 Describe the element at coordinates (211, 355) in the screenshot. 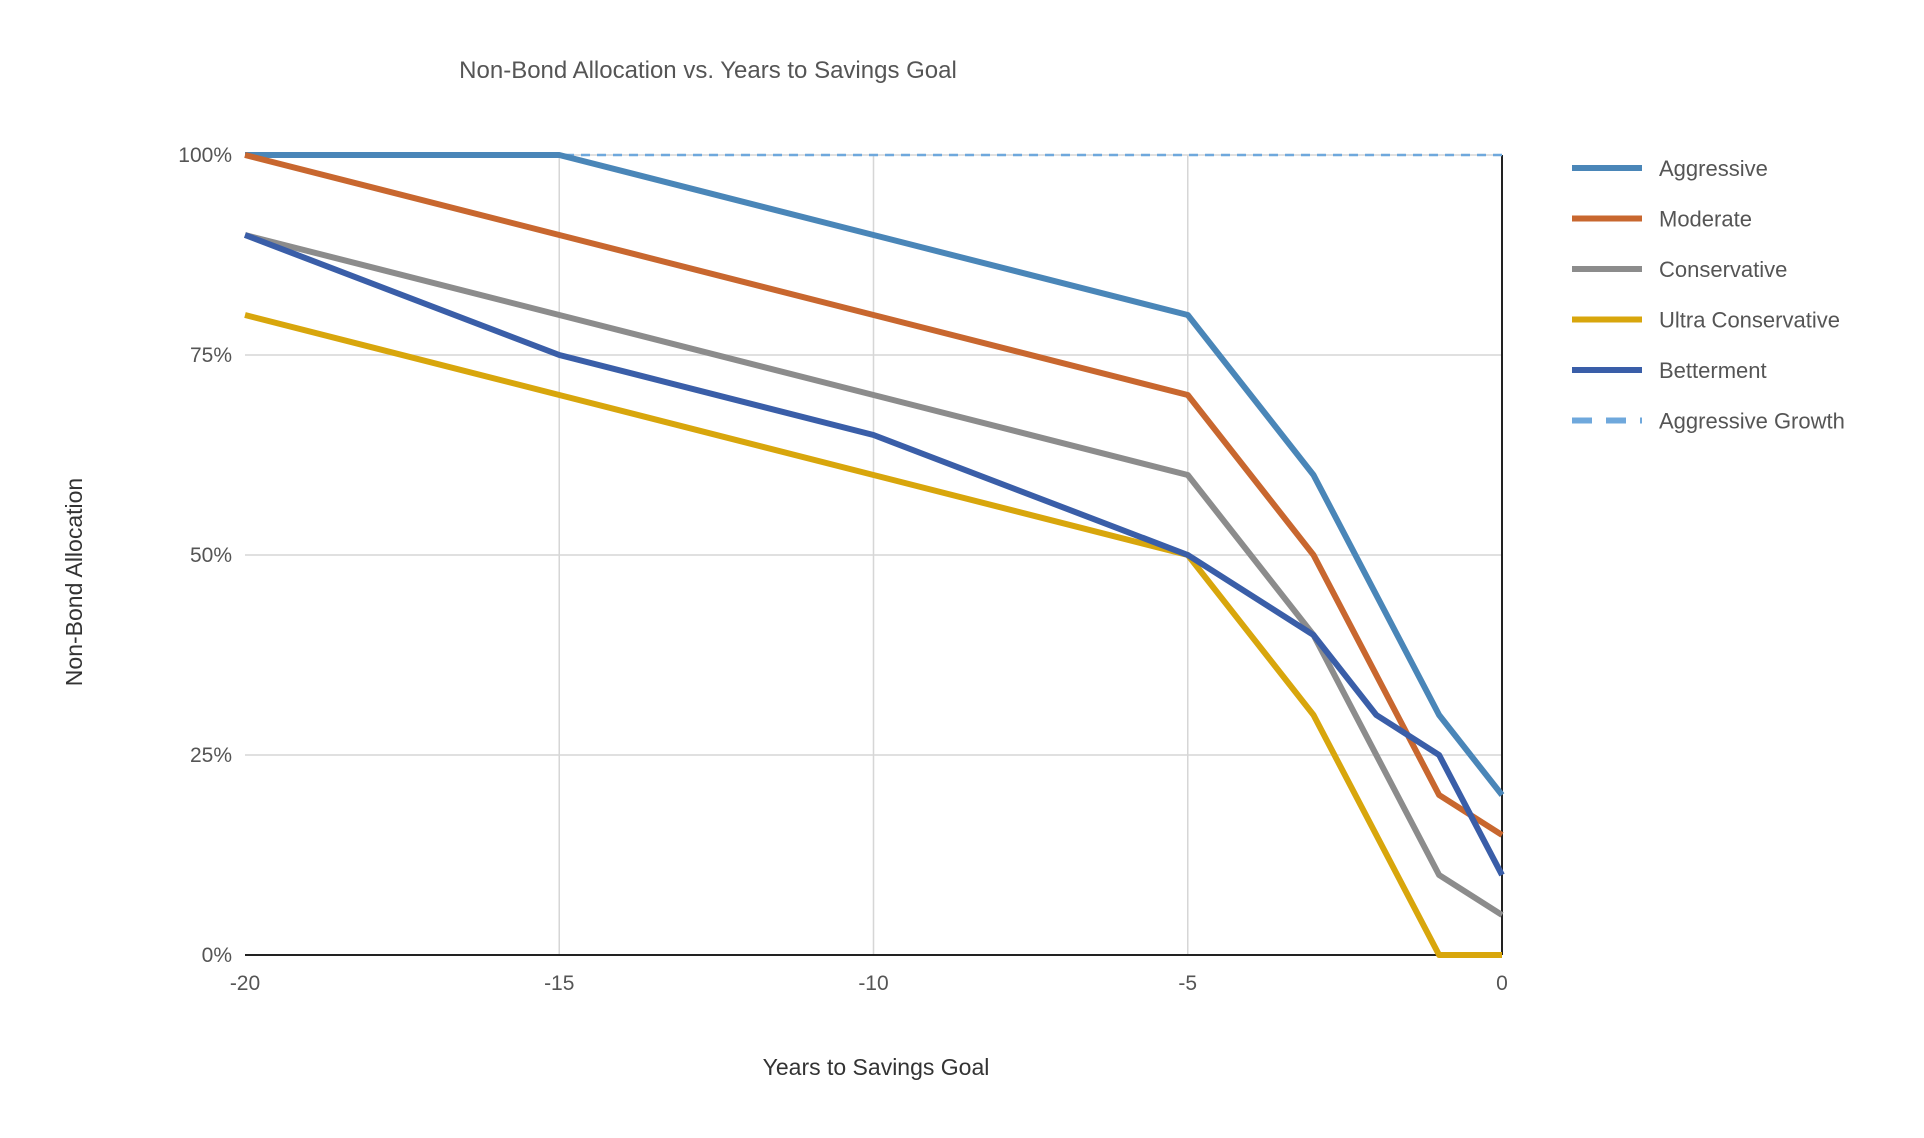

I see `y-tick-label: 75%` at that location.